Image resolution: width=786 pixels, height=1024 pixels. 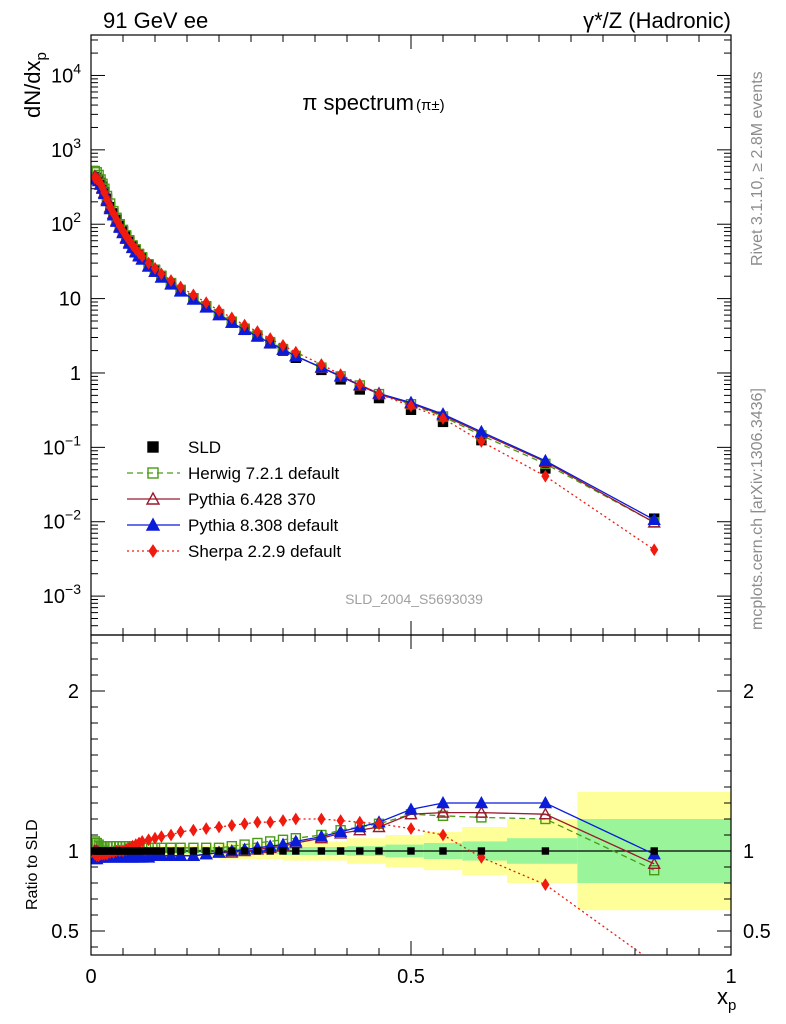 I want to click on x-tick-label: 0.5, so click(x=411, y=977).